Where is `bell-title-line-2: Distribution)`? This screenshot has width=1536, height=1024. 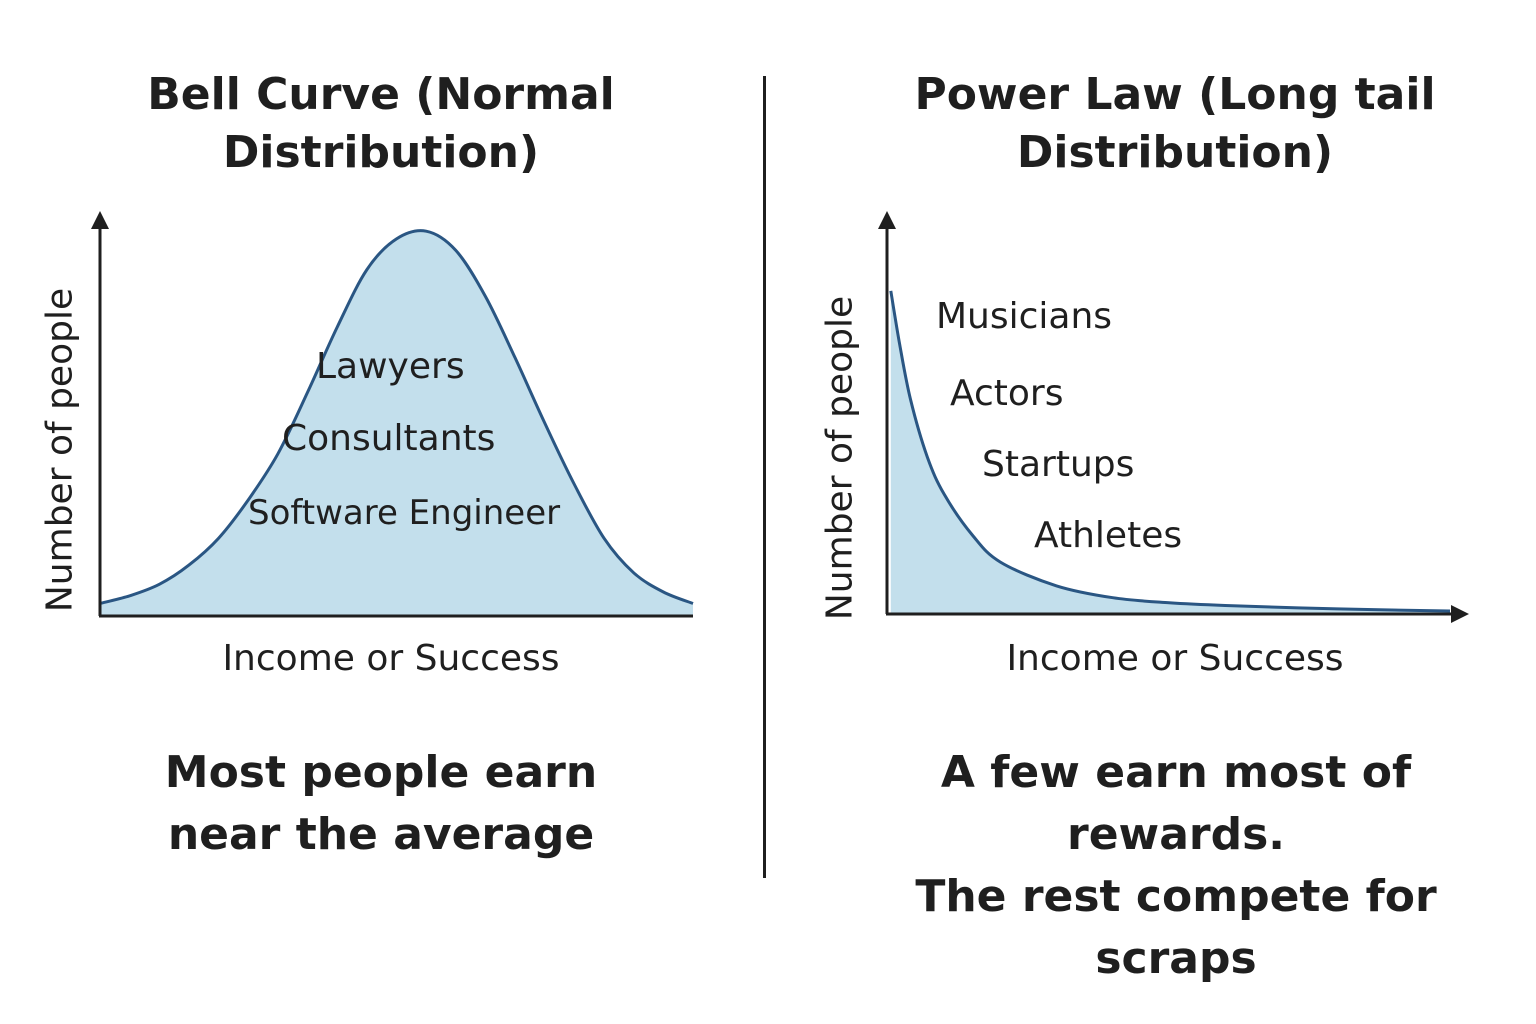 bell-title-line-2: Distribution) is located at coordinates (381, 152).